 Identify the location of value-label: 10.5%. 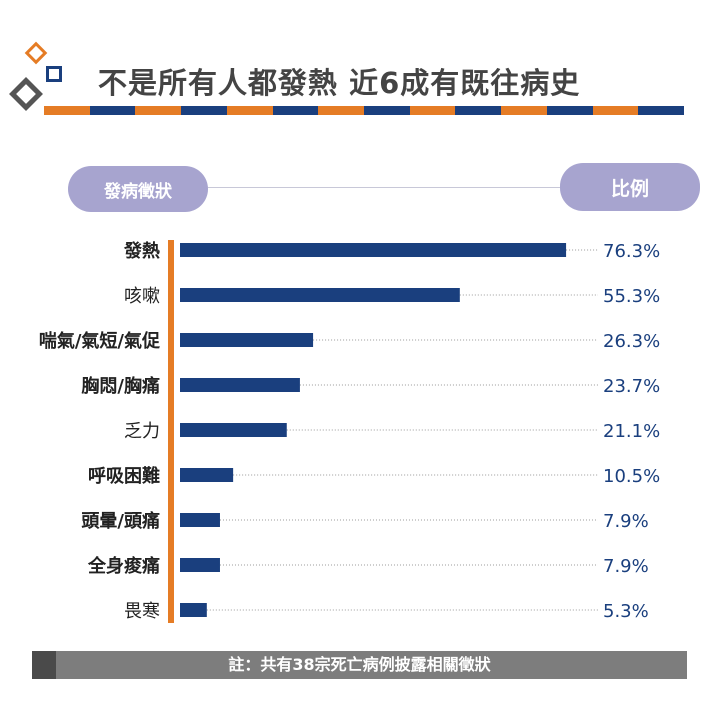
(631, 476).